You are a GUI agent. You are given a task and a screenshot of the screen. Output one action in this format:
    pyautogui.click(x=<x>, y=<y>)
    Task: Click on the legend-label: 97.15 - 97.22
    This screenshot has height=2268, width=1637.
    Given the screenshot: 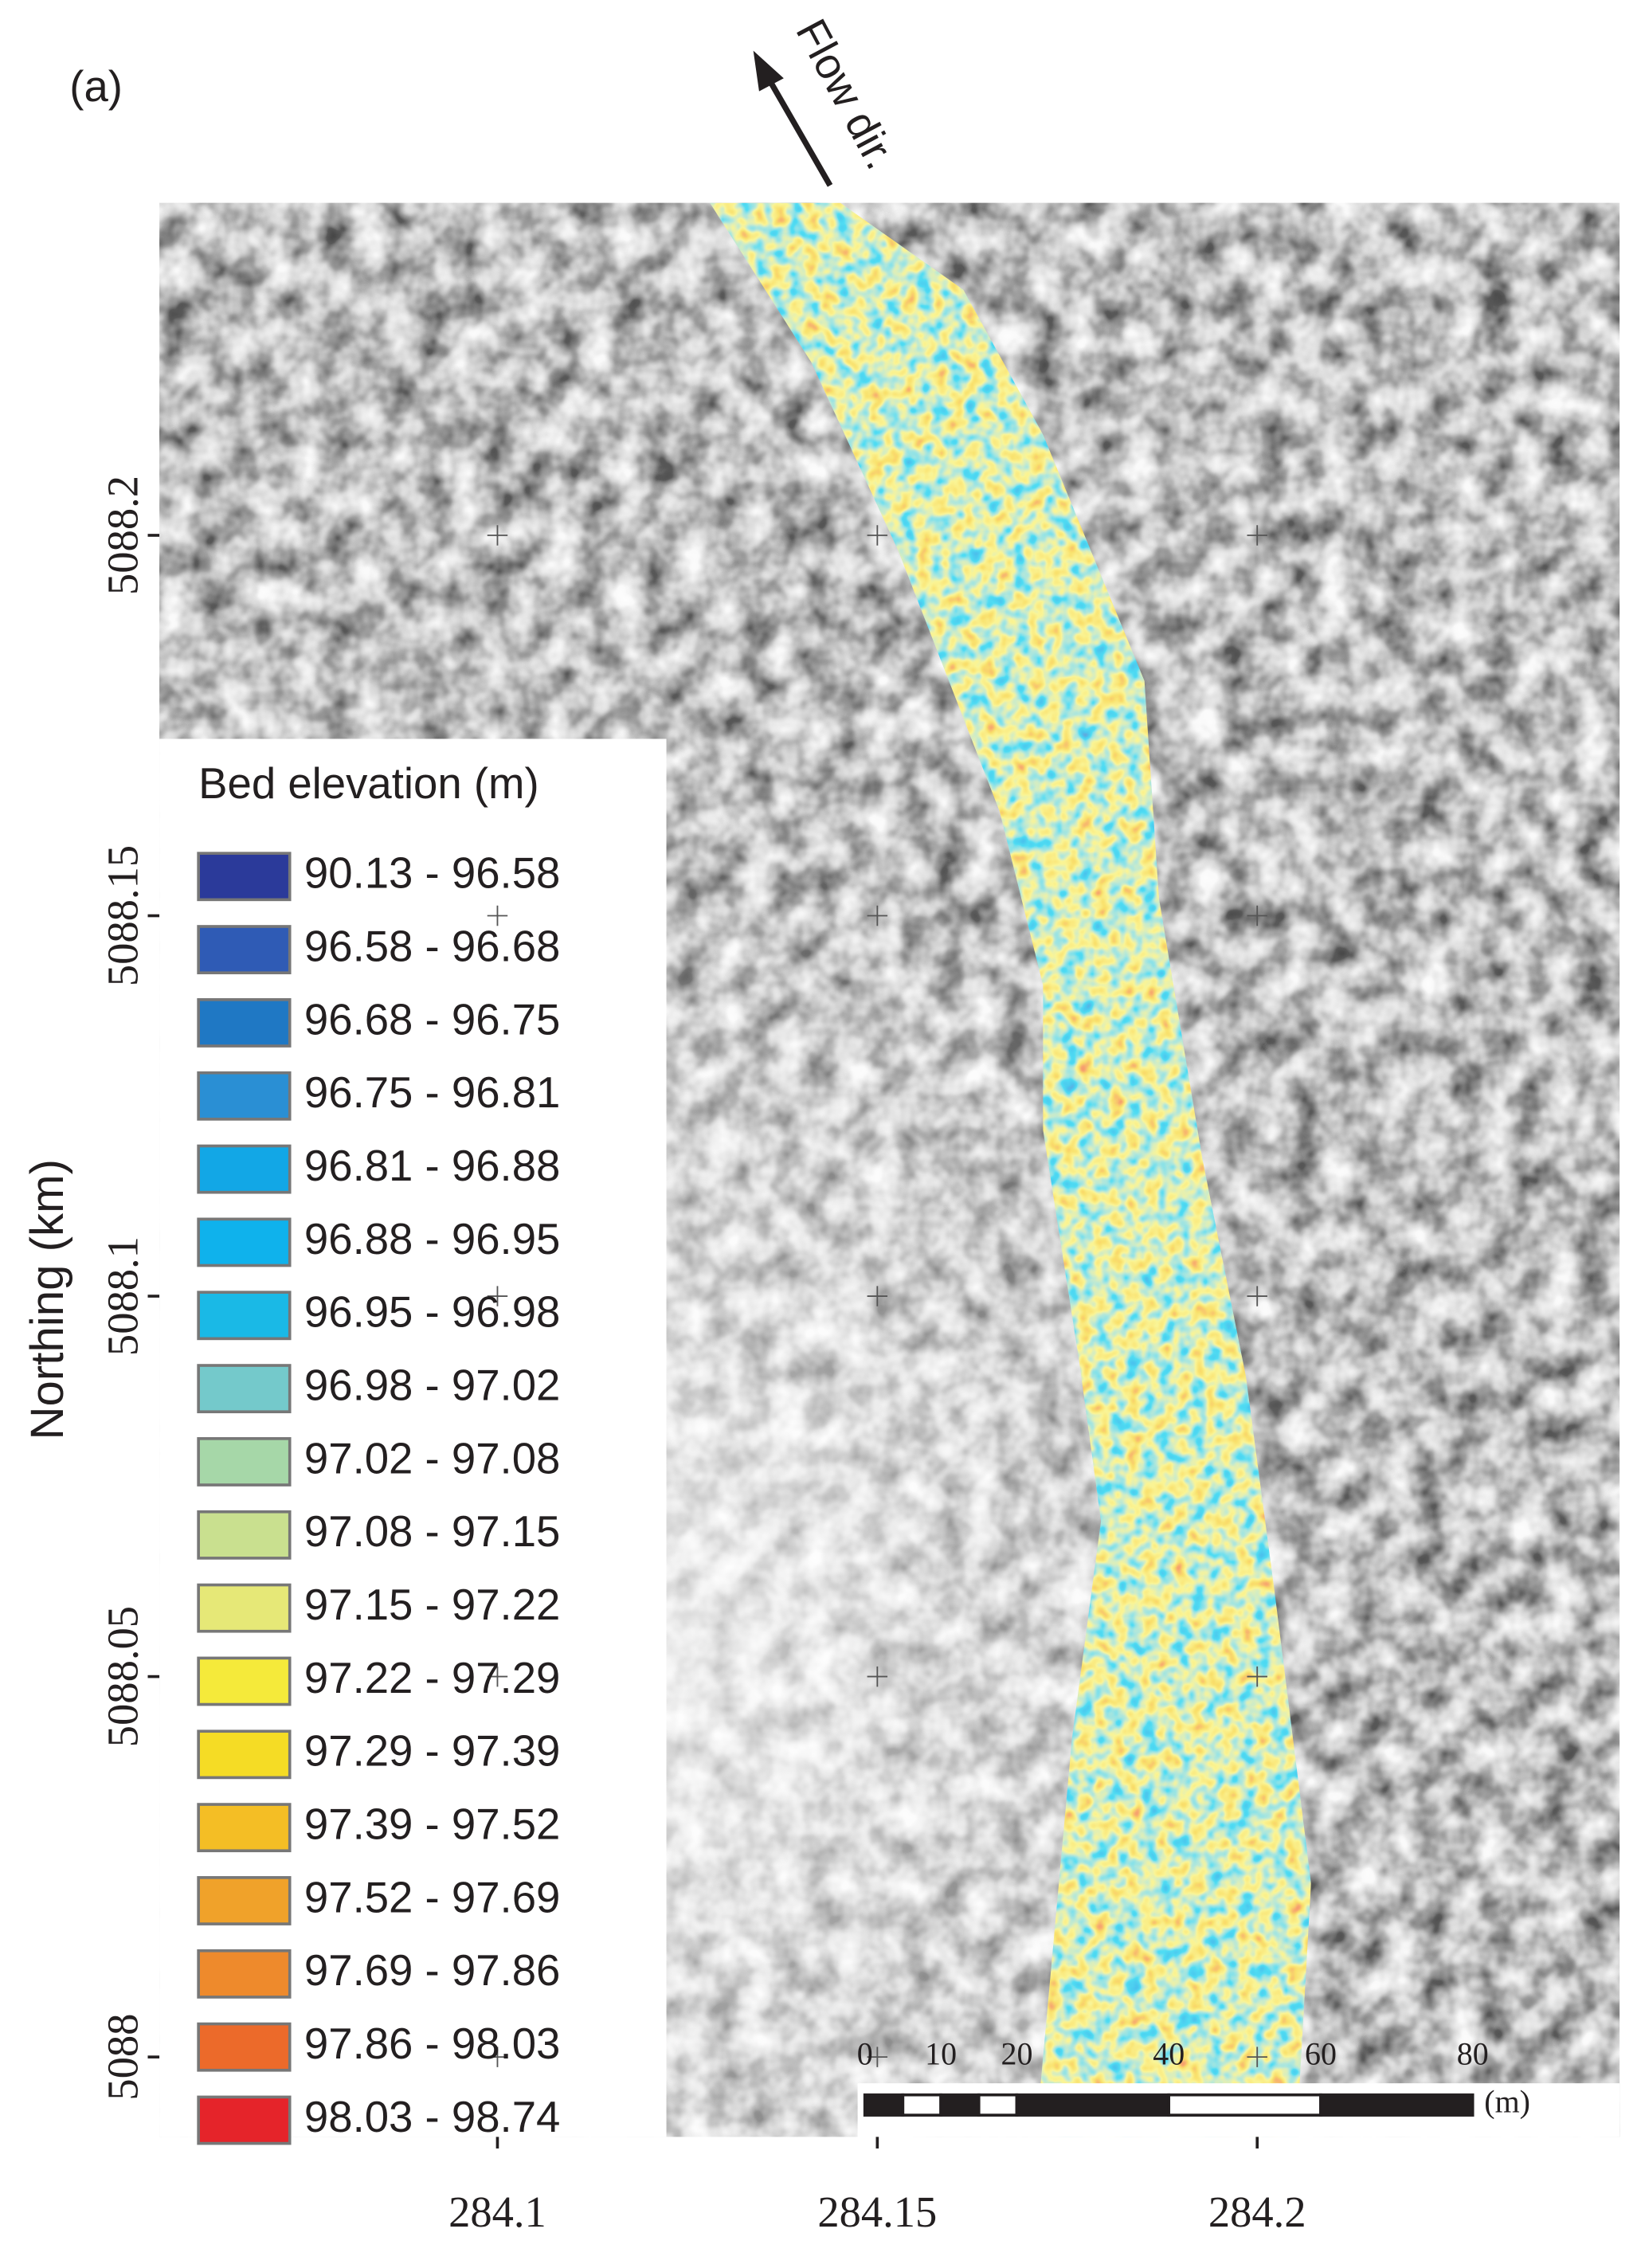 What is the action you would take?
    pyautogui.click(x=432, y=1605)
    